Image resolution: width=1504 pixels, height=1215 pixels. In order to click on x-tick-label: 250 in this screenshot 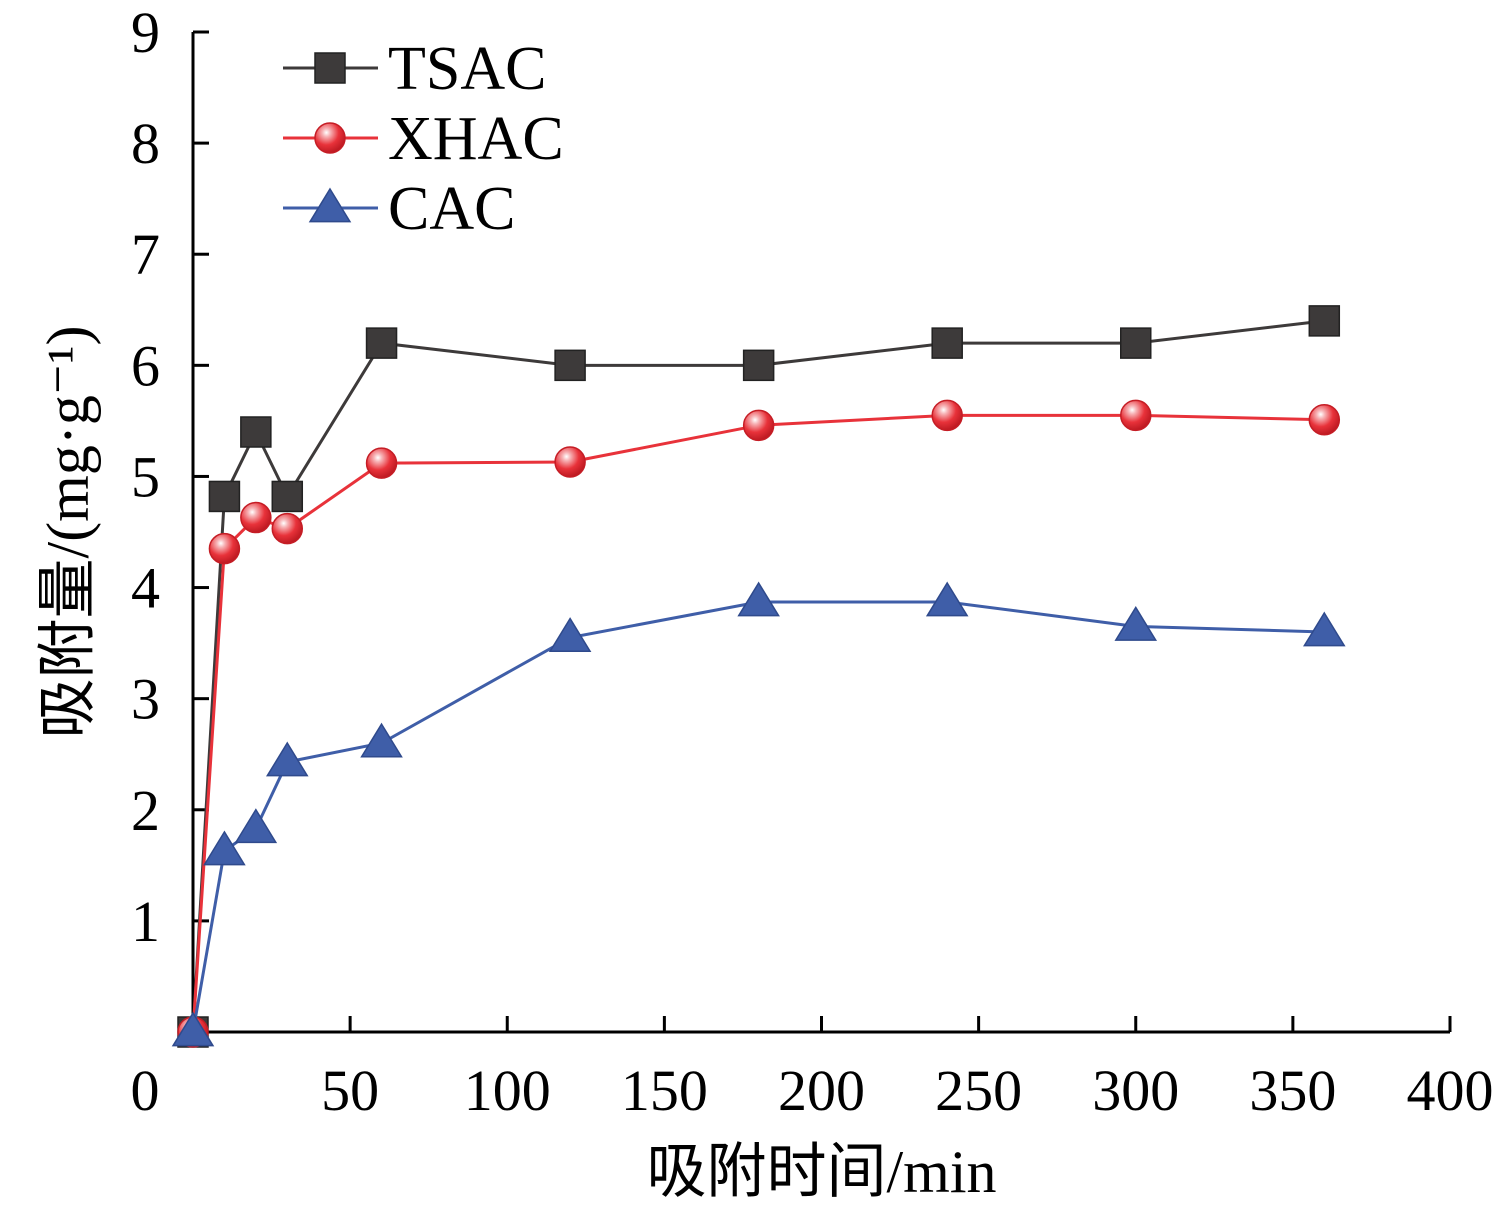, I will do `click(978, 1090)`.